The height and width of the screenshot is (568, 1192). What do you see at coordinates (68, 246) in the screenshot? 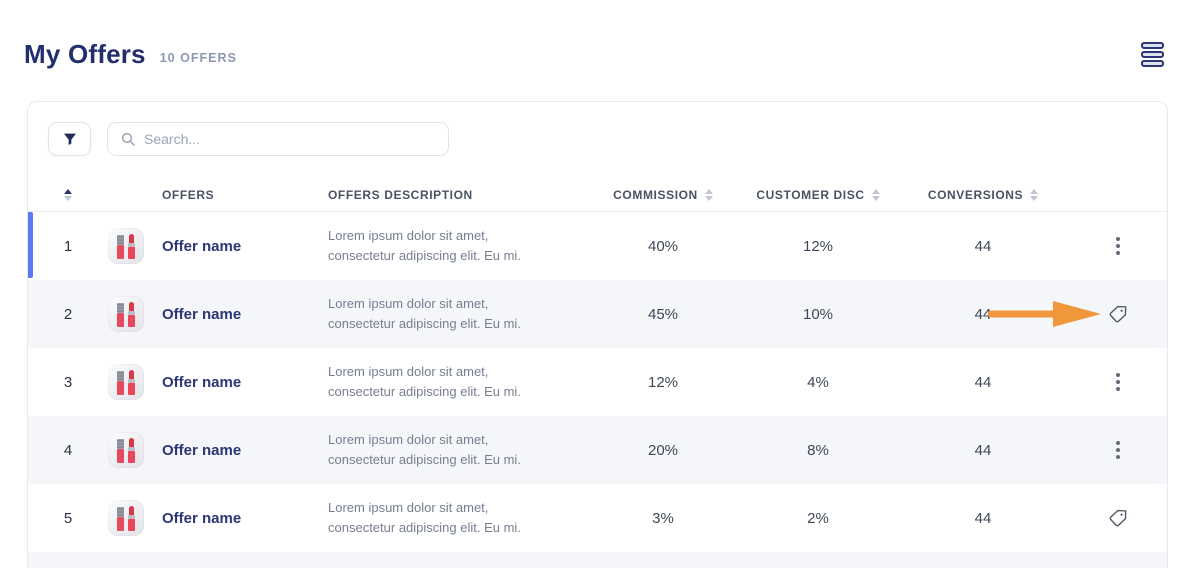
I see `row-index: 1` at bounding box center [68, 246].